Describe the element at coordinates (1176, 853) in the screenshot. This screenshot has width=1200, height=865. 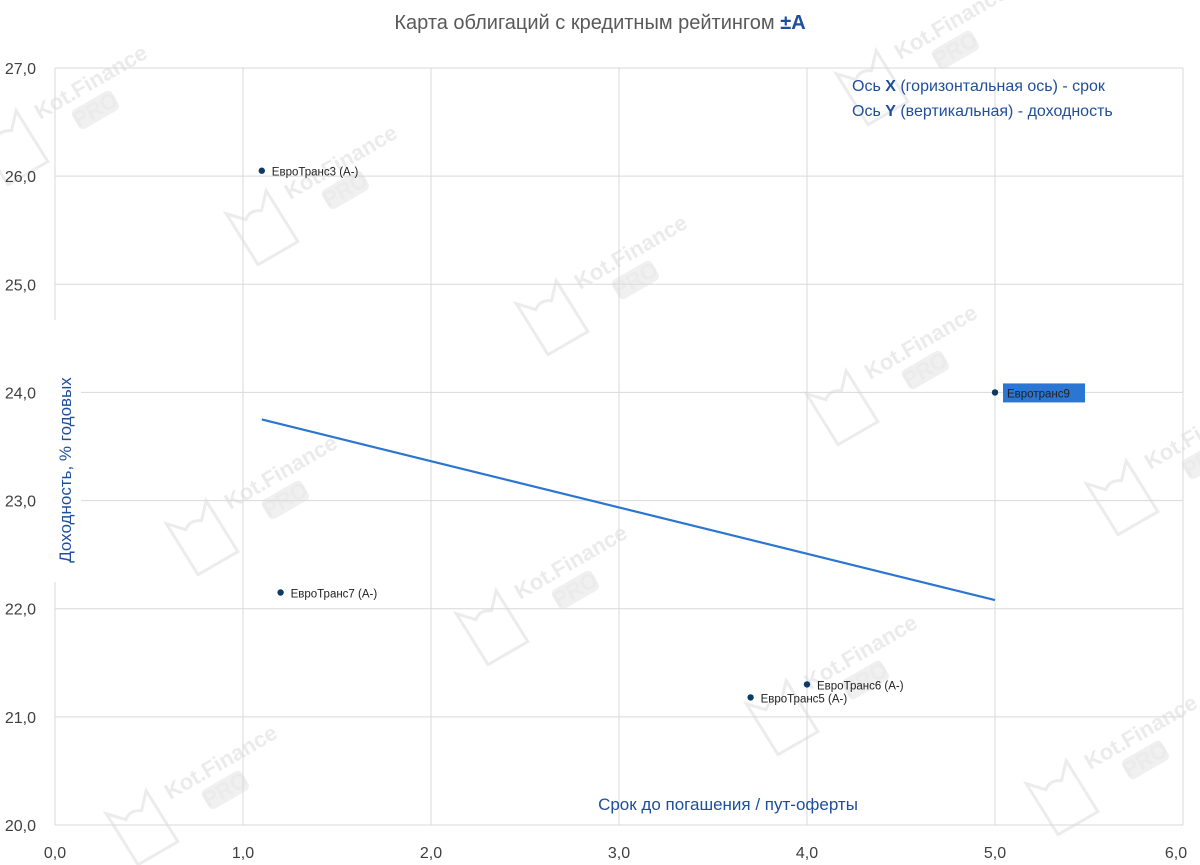
I see `x-tick-label: 6,0` at that location.